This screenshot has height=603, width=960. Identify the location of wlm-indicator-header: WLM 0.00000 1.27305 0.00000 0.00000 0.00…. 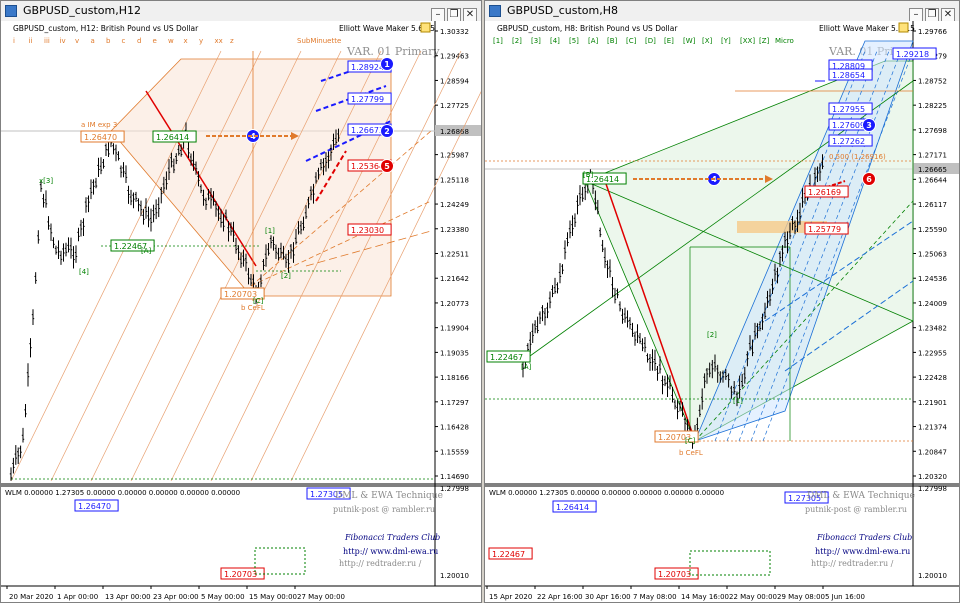
(606, 493).